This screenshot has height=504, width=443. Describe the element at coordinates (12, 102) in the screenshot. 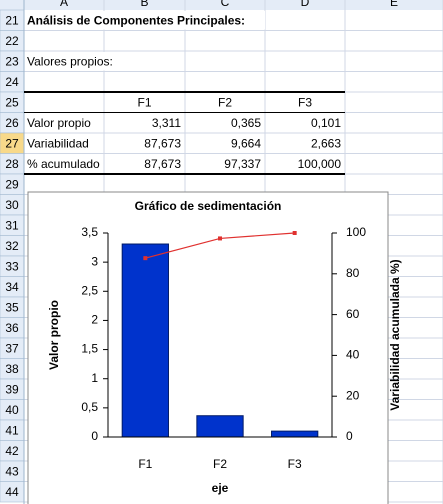

I see `row-number: 25` at that location.